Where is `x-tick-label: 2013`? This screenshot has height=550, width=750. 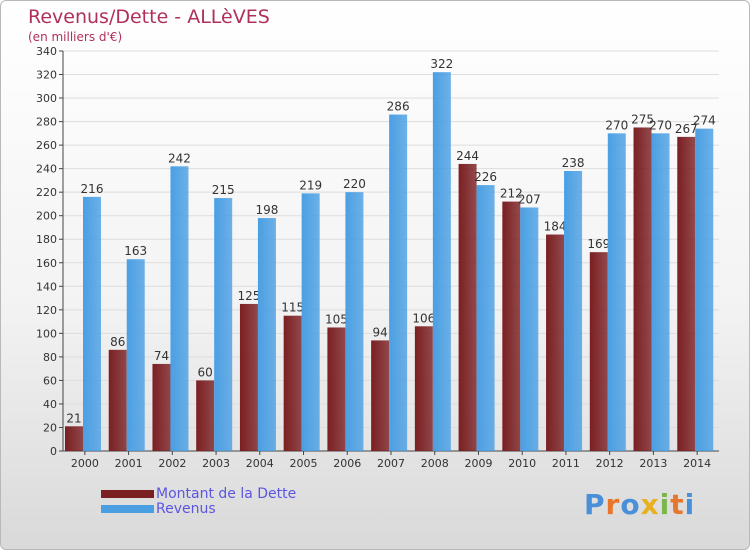 x-tick-label: 2013 is located at coordinates (653, 463).